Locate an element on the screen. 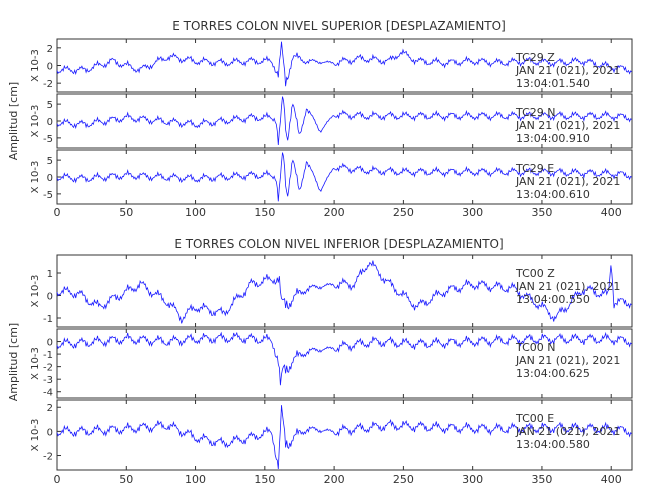 This screenshot has width=650, height=500. trace-label: TC00 N is located at coordinates (535, 347).